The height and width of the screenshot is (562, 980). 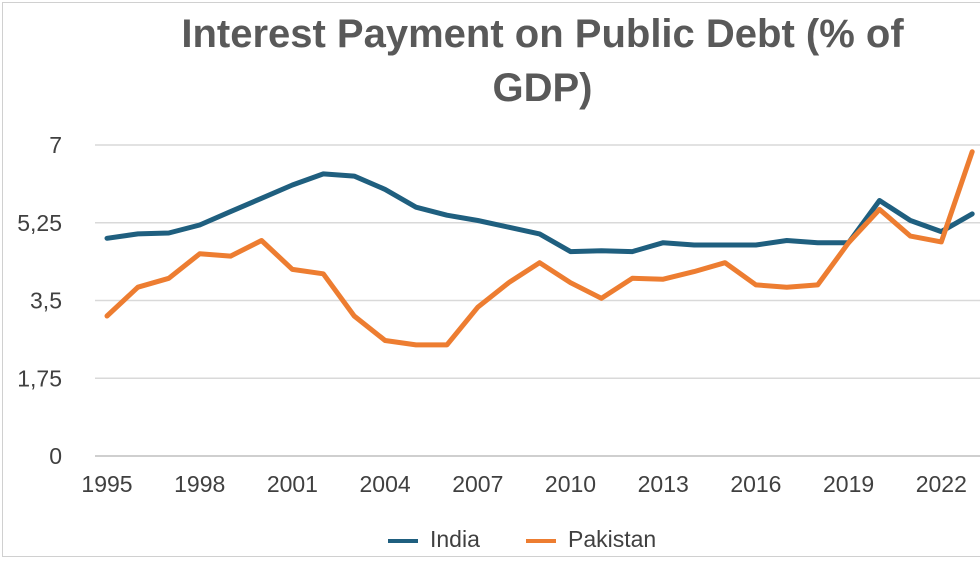 I want to click on legend-swatch-pakistan, so click(x=541, y=540).